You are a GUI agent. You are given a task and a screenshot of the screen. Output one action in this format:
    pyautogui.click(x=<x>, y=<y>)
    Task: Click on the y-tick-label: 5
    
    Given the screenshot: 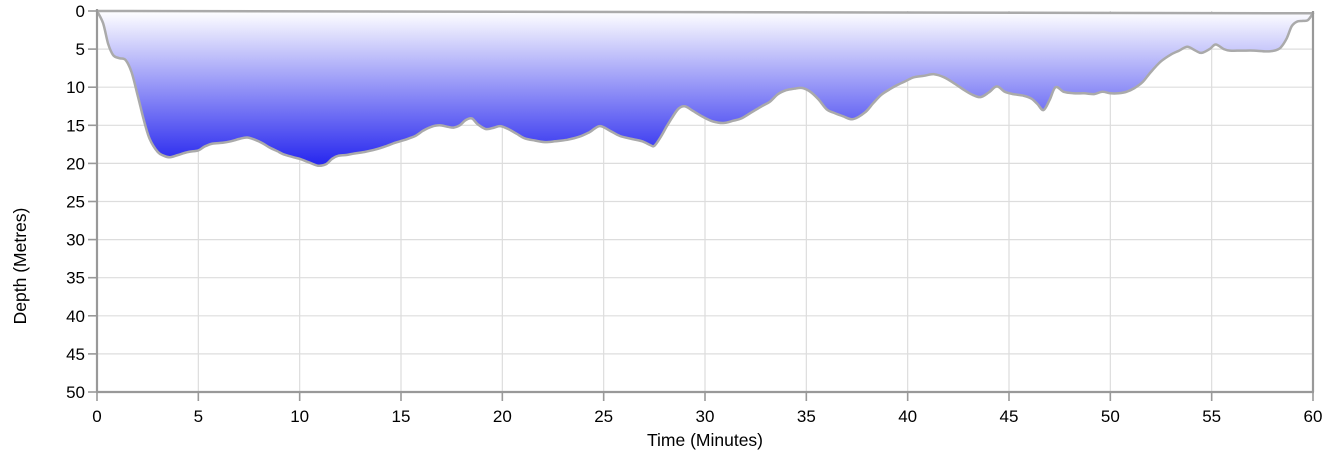 What is the action you would take?
    pyautogui.click(x=80, y=49)
    